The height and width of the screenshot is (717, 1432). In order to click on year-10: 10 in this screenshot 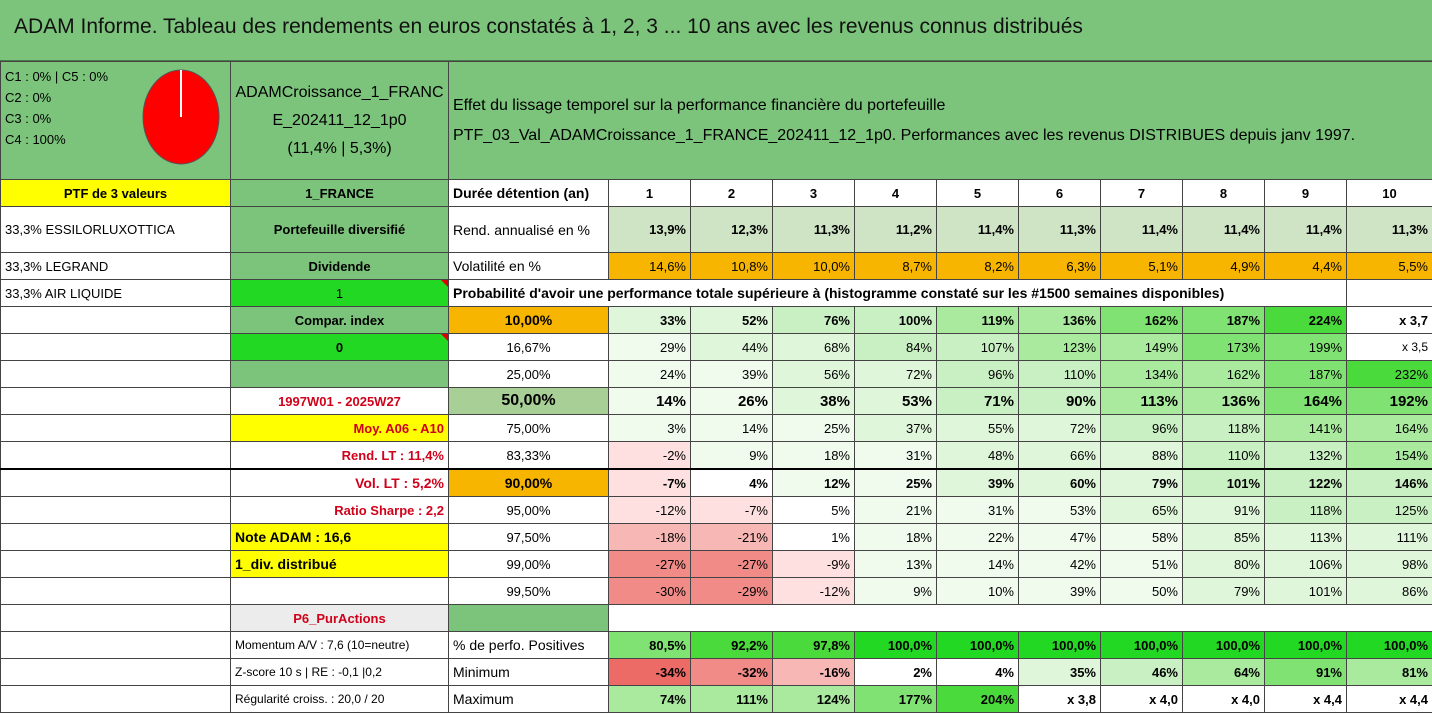, I will do `click(1389, 193)`.